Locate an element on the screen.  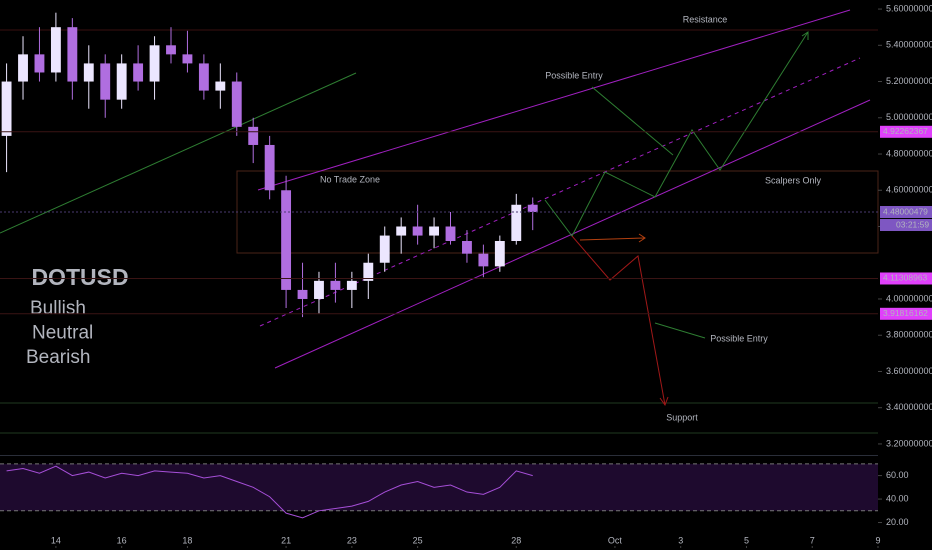
price-marker-label: 3.91816162 is located at coordinates (905, 313).